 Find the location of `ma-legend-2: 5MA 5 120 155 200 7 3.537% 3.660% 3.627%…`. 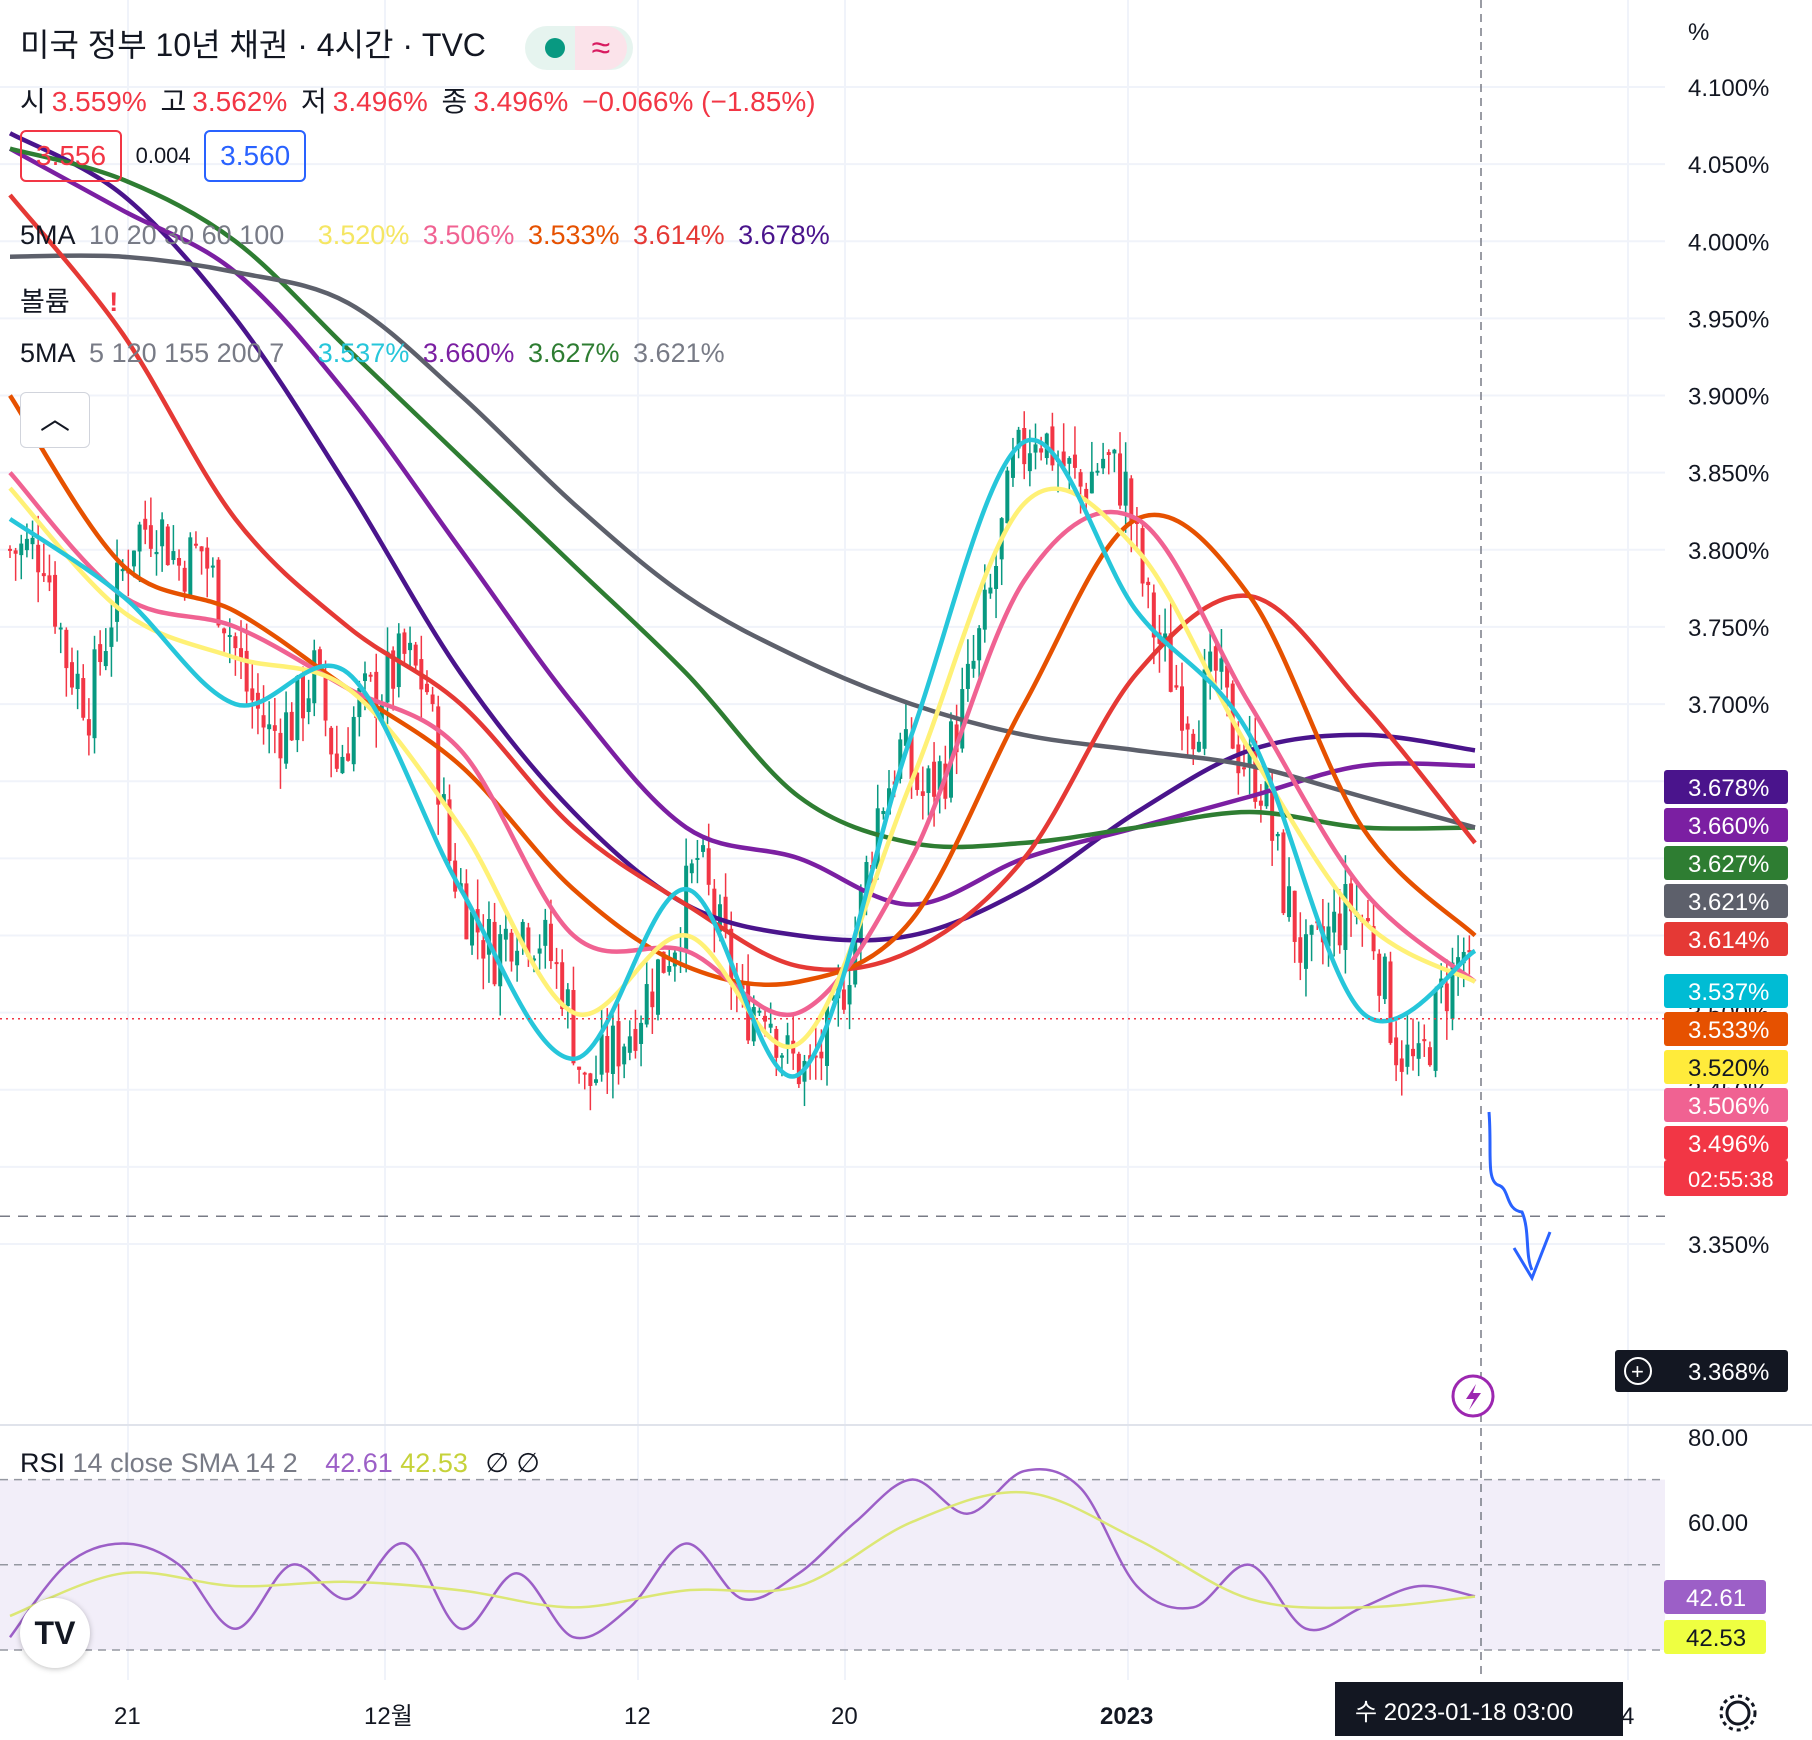

ma-legend-2: 5MA 5 120 155 200 7 3.537% 3.660% 3.627%… is located at coordinates (375, 353).